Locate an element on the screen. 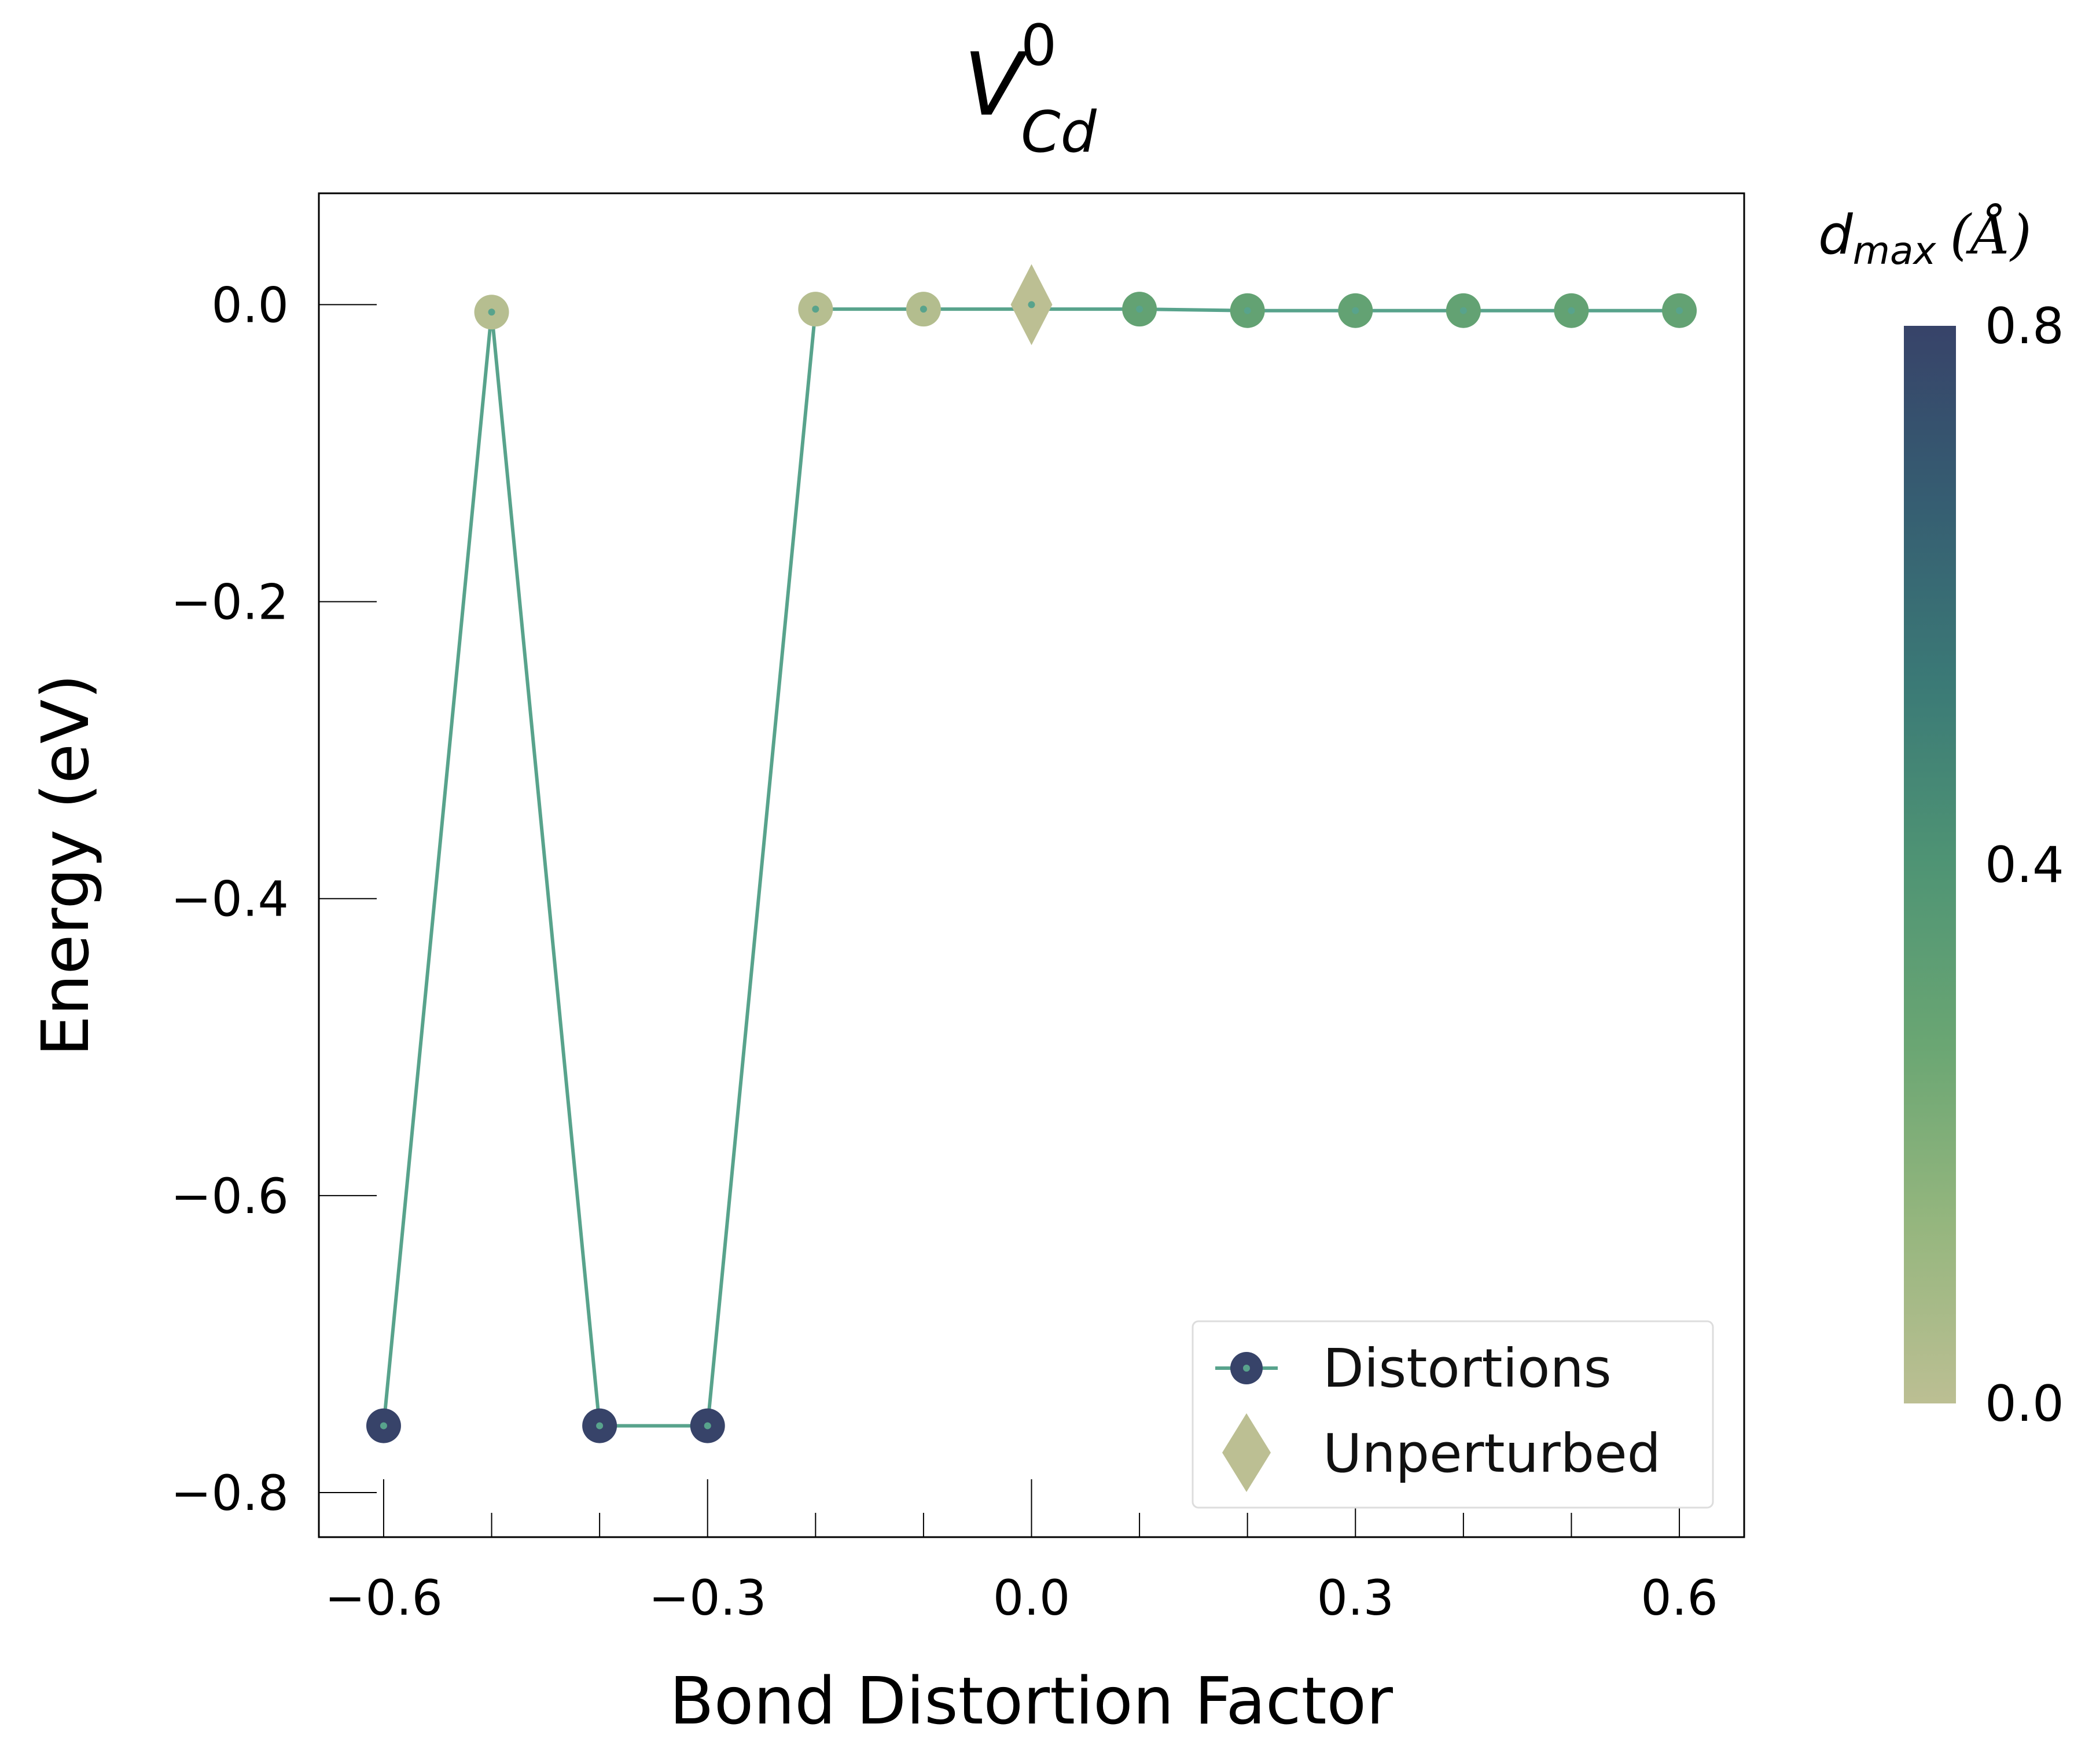  legend-distortions-marker-dot is located at coordinates (1246, 1368).